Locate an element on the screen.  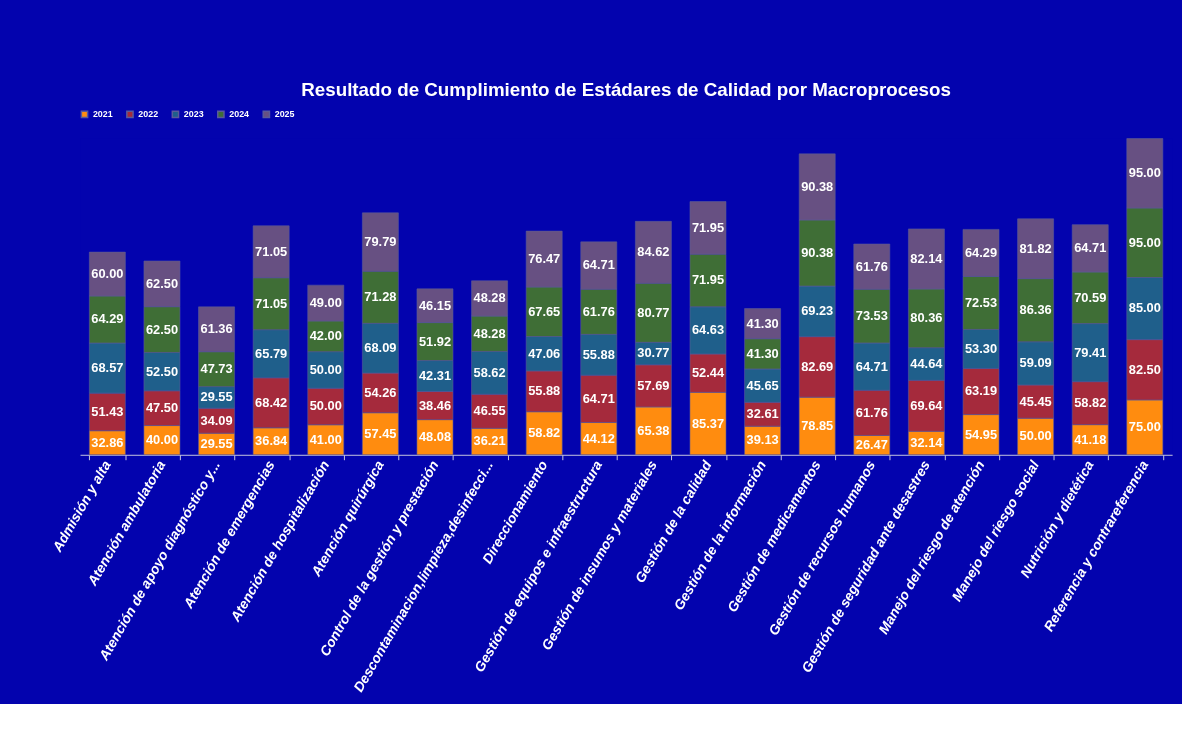
data-label: 75.00 is located at coordinates (1144, 427).